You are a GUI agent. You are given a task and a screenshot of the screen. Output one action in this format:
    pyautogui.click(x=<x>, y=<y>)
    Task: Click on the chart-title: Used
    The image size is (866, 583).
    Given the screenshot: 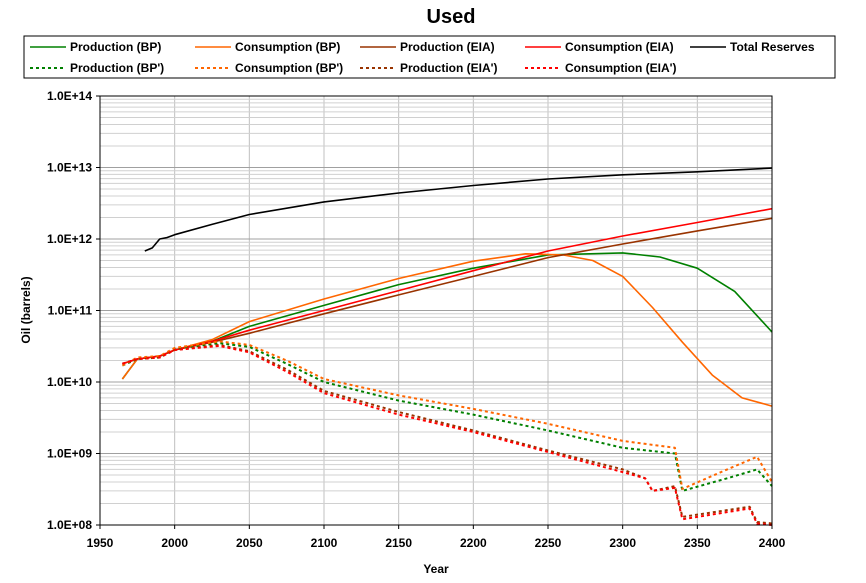 What is the action you would take?
    pyautogui.click(x=451, y=17)
    